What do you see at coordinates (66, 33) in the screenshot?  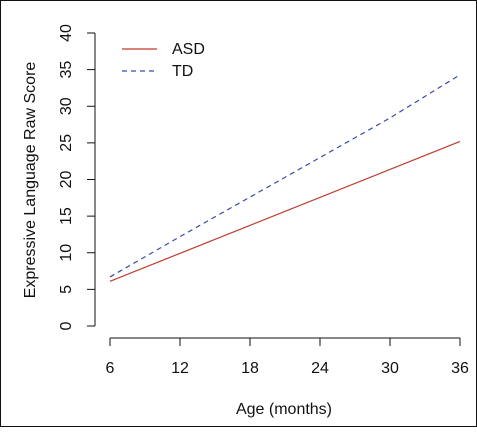 I see `y-tick-label: 40` at bounding box center [66, 33].